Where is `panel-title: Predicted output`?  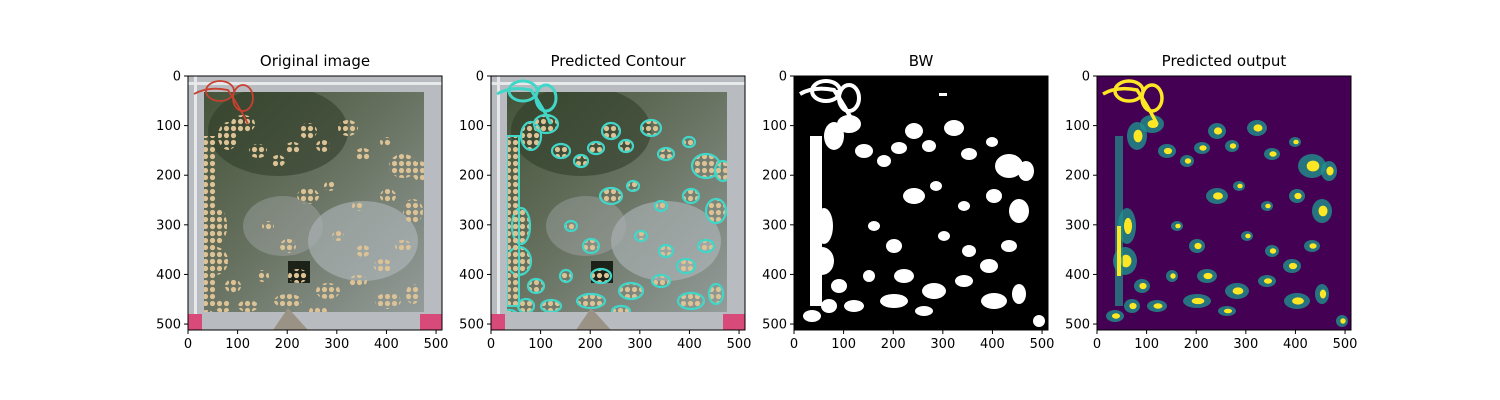 panel-title: Predicted output is located at coordinates (1224, 61).